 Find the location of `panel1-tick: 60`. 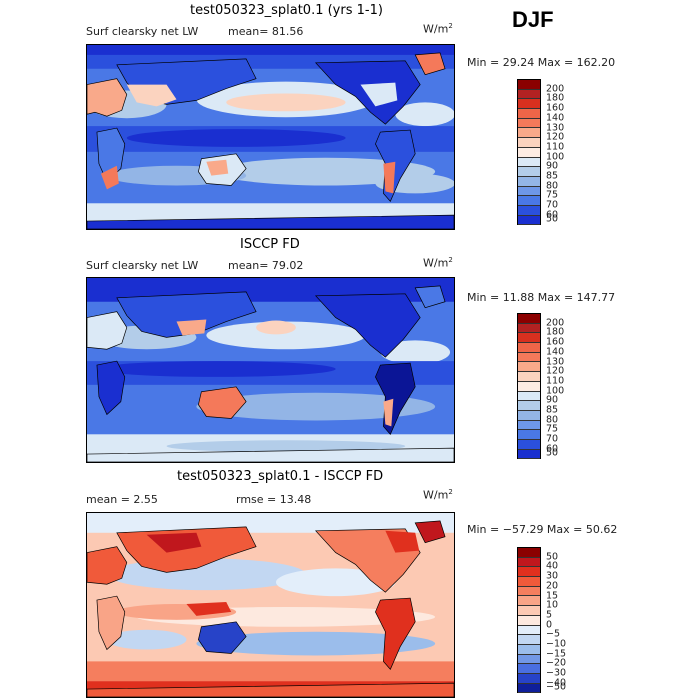

panel1-tick: 60 is located at coordinates (552, 215).